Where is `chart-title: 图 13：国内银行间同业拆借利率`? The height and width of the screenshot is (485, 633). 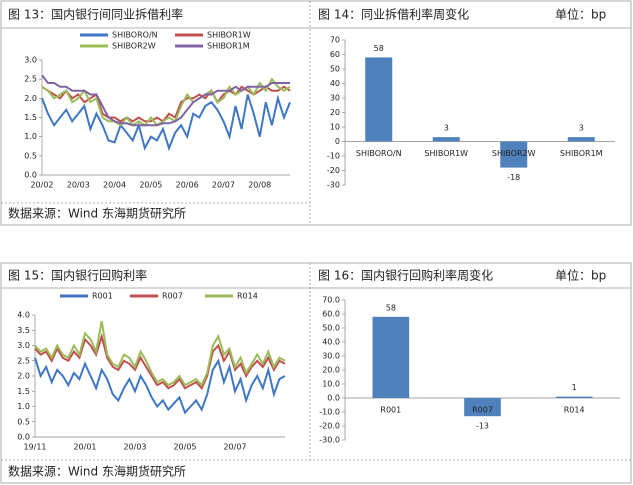 chart-title: 图 13：国内银行间同业拆借利率 is located at coordinates (95, 14).